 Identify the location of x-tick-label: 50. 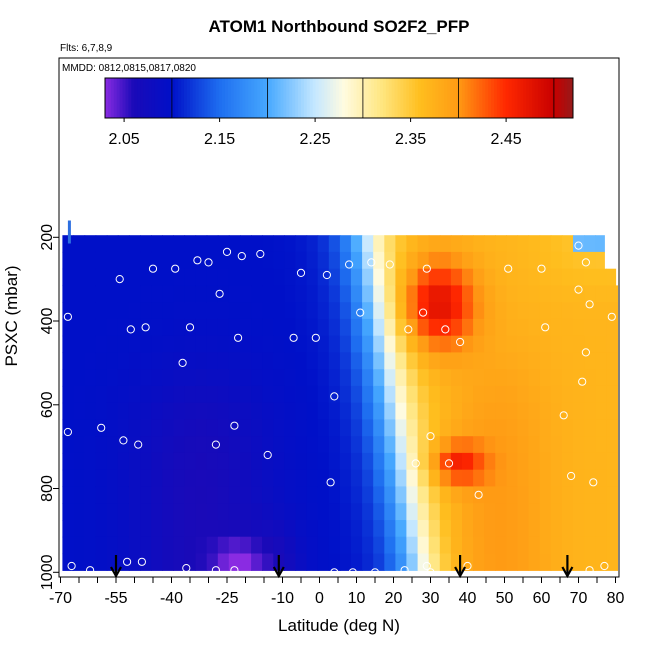
(505, 598).